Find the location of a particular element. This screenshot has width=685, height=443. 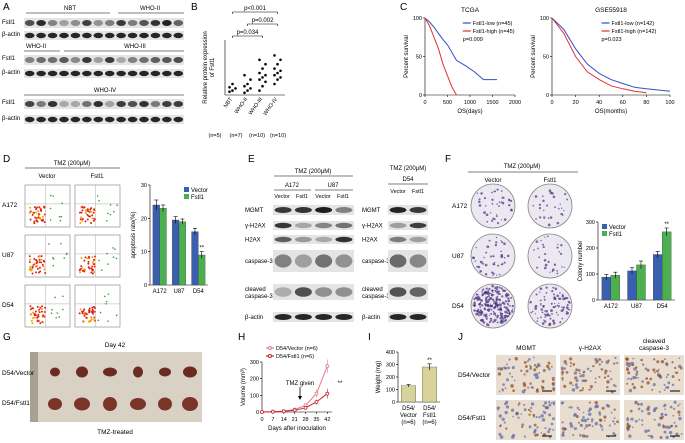

ihc-image is located at coordinates (526, 375).